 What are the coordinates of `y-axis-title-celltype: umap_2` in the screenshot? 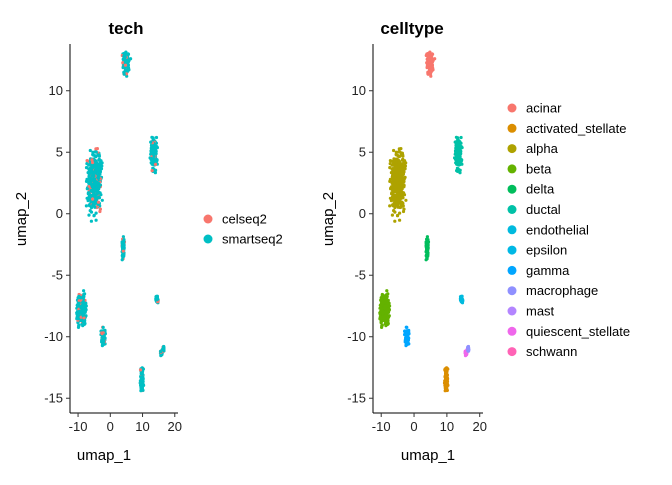 It's located at (328, 219).